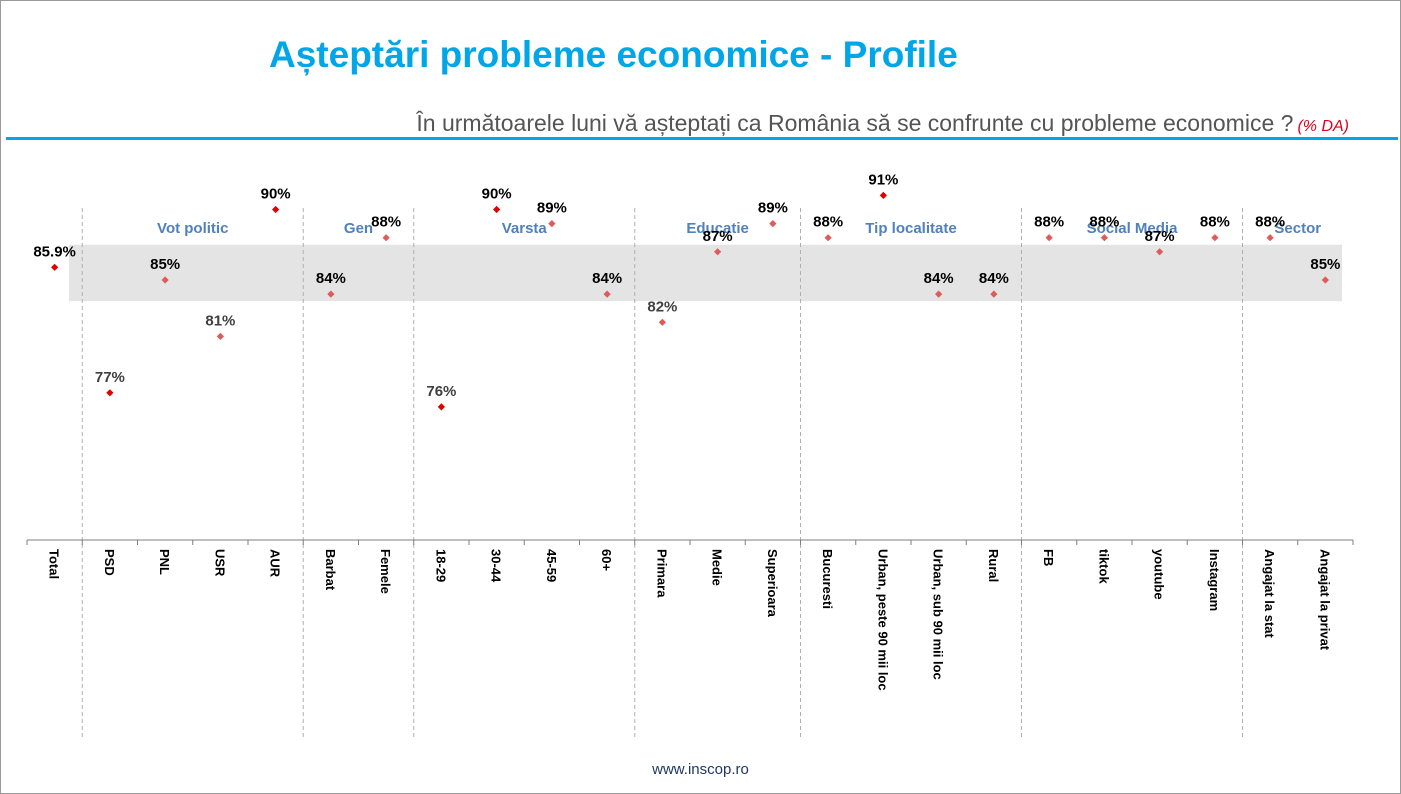 The image size is (1401, 794). I want to click on data-label-medie: 87%, so click(718, 236).